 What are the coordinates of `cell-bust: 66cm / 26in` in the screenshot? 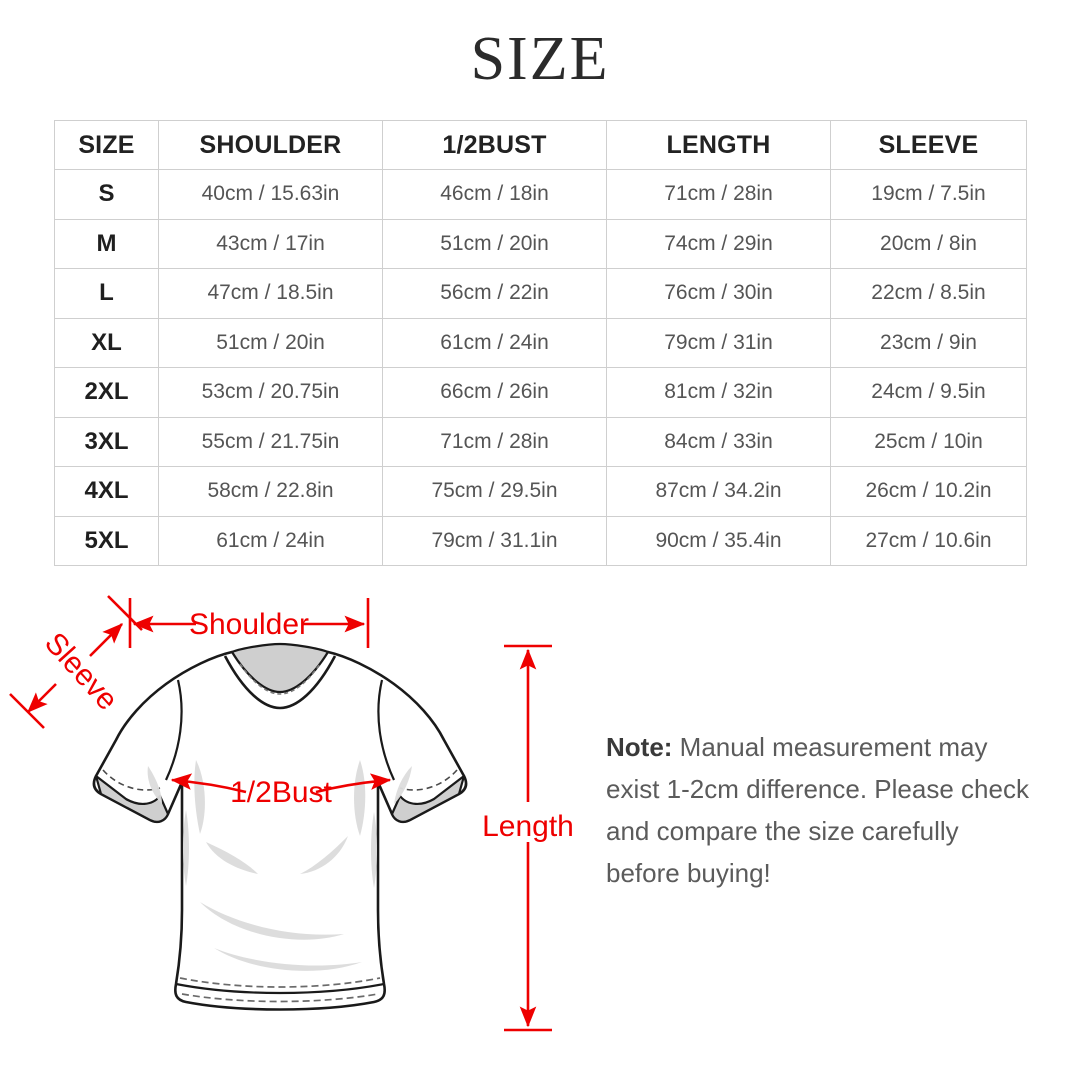 It's located at (494, 392).